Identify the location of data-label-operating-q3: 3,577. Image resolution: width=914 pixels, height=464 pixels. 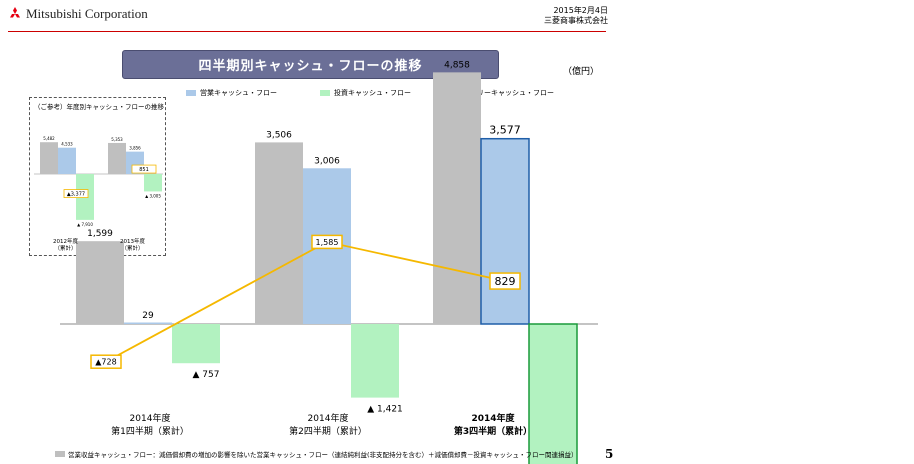
(505, 130).